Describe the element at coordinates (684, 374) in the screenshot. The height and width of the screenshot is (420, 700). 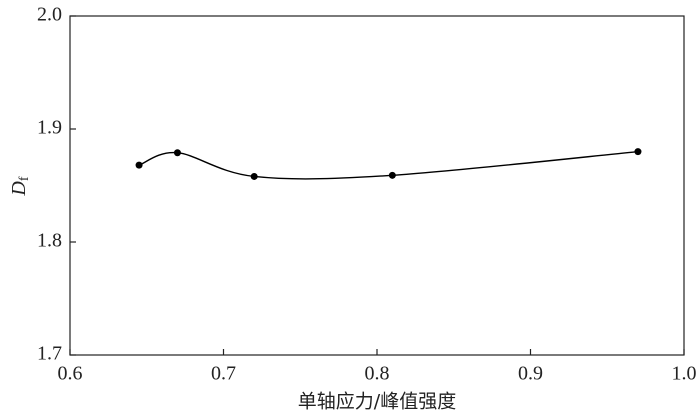
I see `x-tick-label: 1.0` at that location.